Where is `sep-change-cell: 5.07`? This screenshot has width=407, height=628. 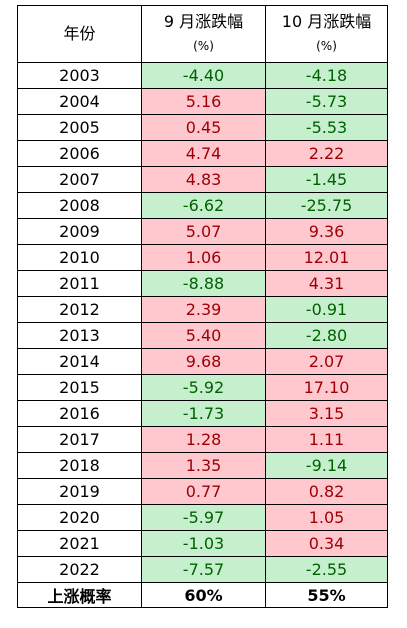 sep-change-cell: 5.07 is located at coordinates (203, 231).